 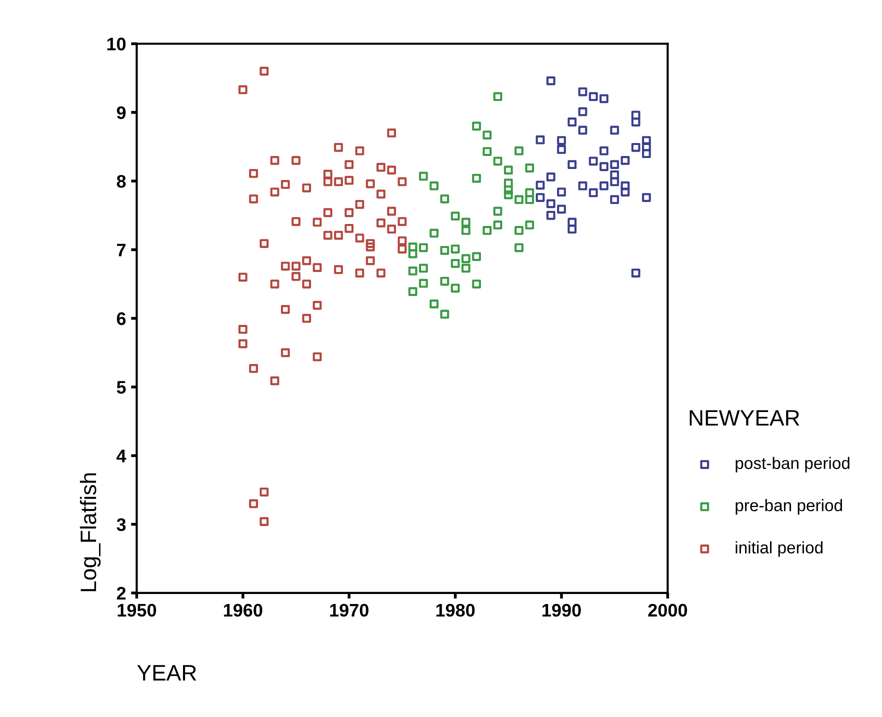 I want to click on legend-label: initial period, so click(x=779, y=549).